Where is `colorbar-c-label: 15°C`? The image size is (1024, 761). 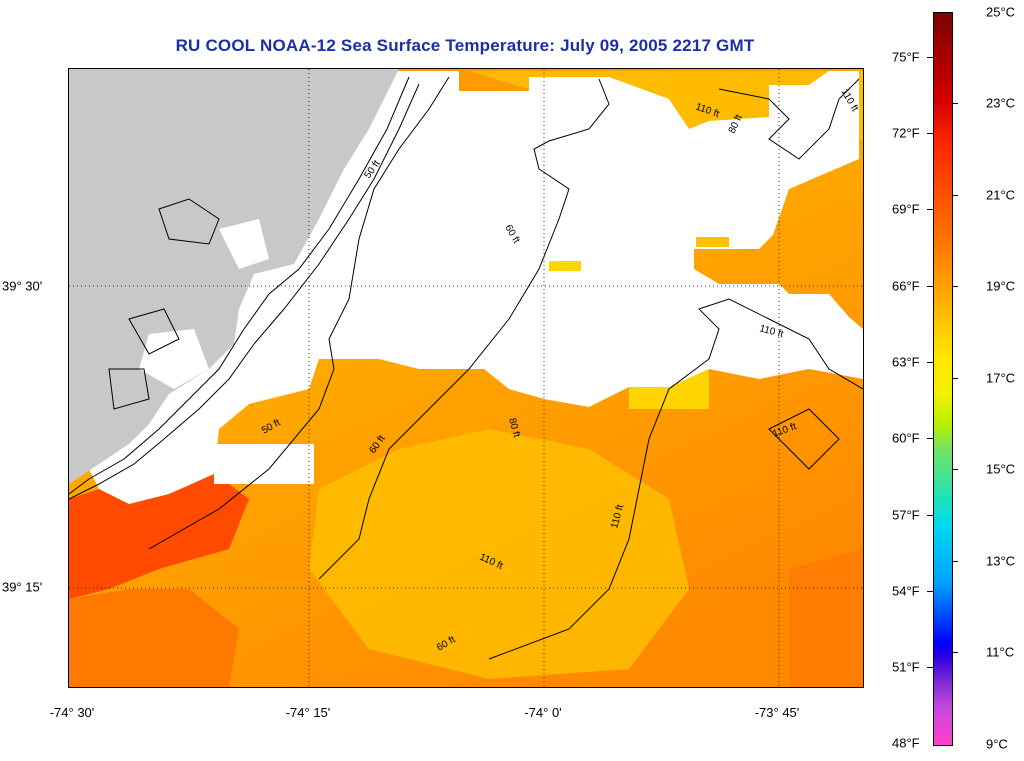
colorbar-c-label: 15°C is located at coordinates (1001, 469).